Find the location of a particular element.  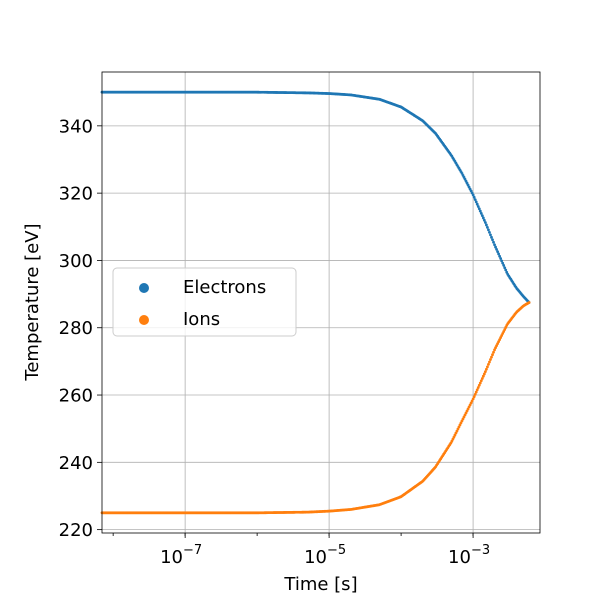

legend-label-ions: Ions is located at coordinates (201, 319).